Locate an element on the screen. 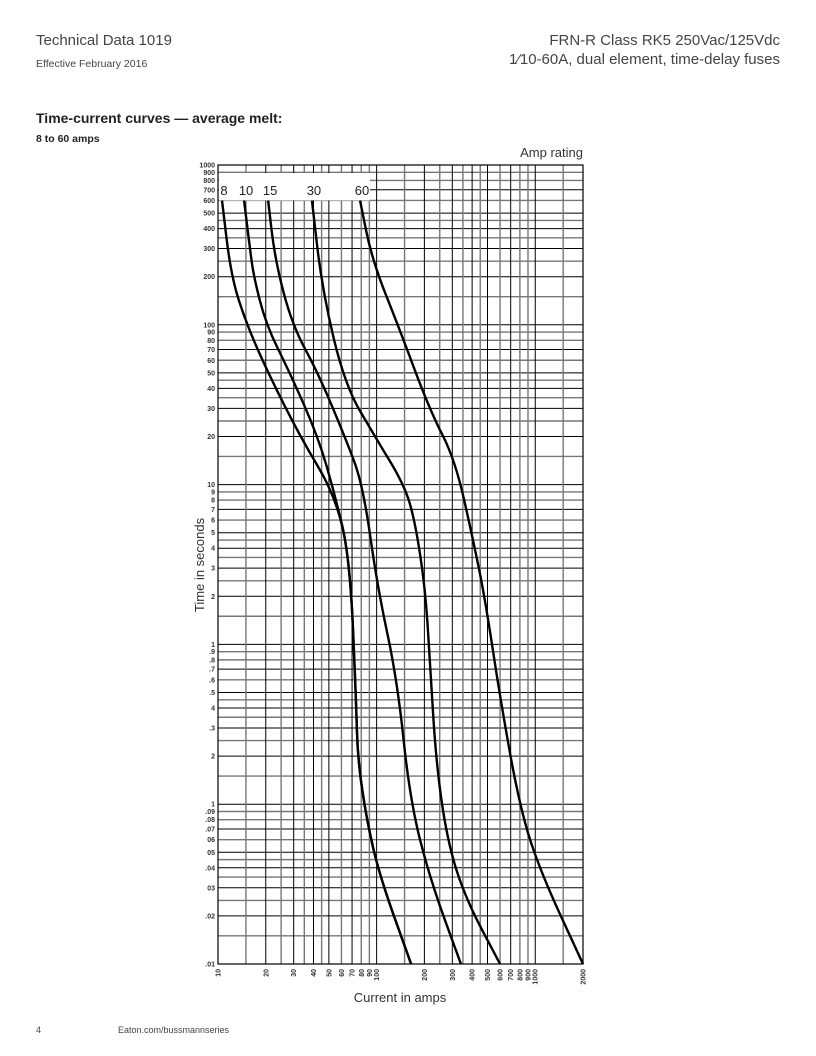 The image size is (816, 1056). x-tick-label: 40 is located at coordinates (314, 973).